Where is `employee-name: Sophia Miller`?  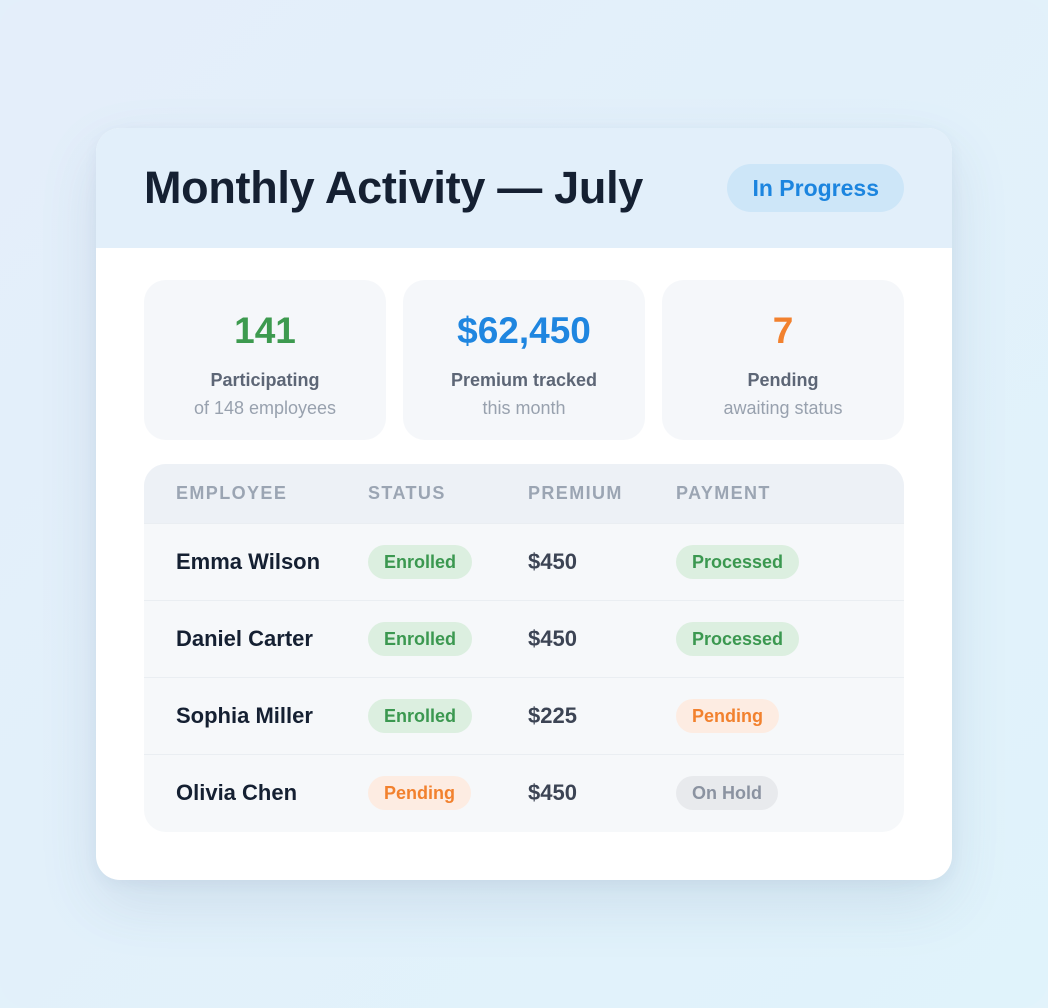 employee-name: Sophia Miller is located at coordinates (244, 715).